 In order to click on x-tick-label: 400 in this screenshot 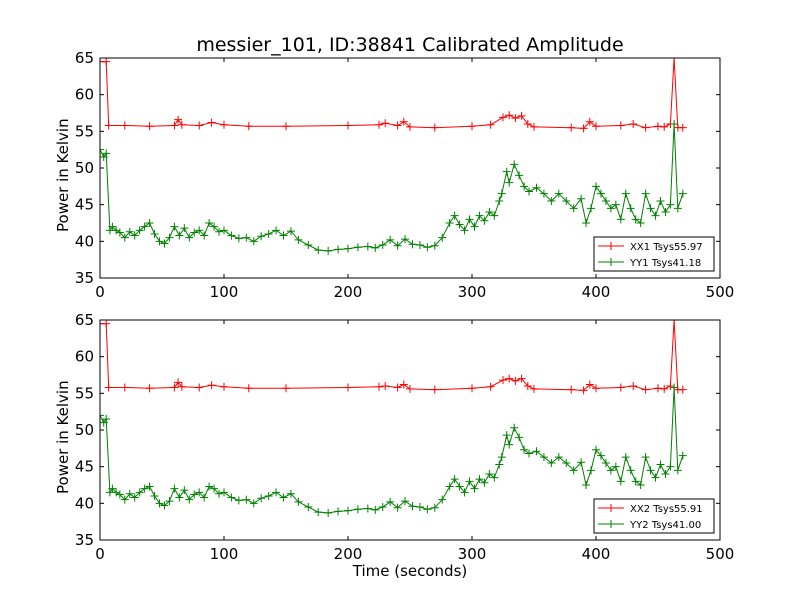, I will do `click(596, 292)`.